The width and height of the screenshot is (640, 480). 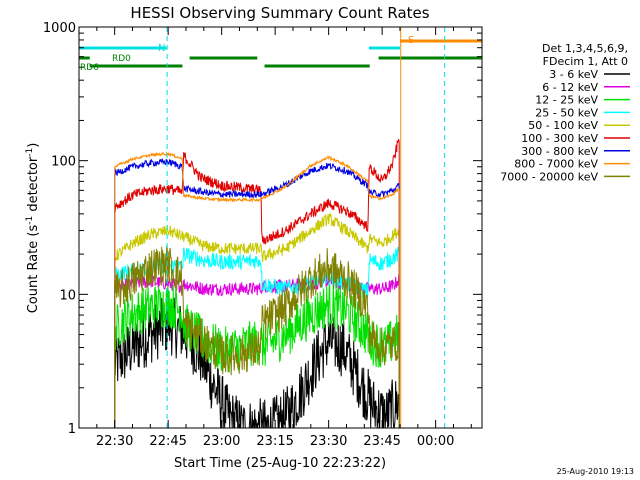 What do you see at coordinates (67, 295) in the screenshot?
I see `y-tick-label: 10` at bounding box center [67, 295].